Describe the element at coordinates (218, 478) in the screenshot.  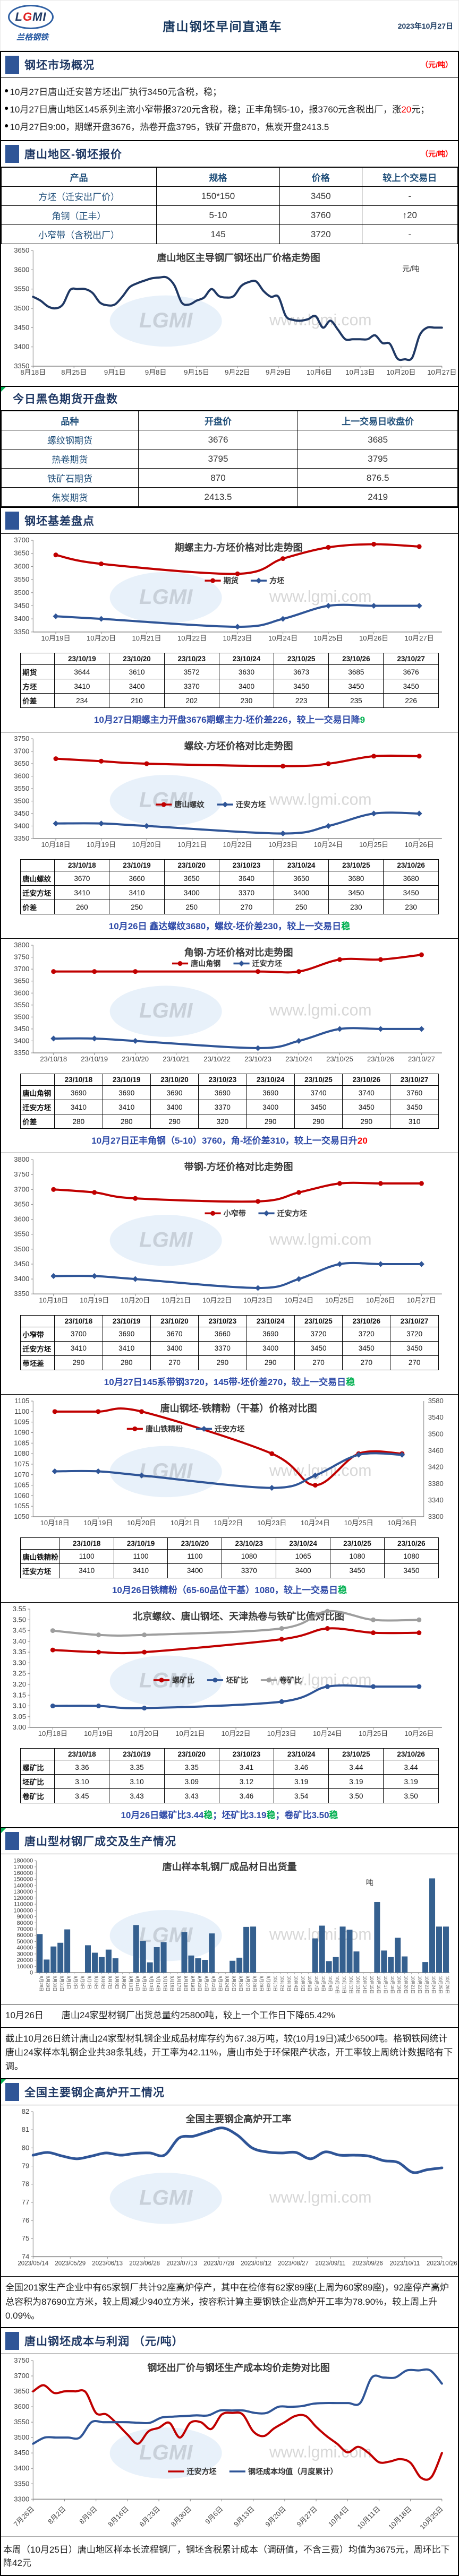
I see `open-cell: 870` at that location.